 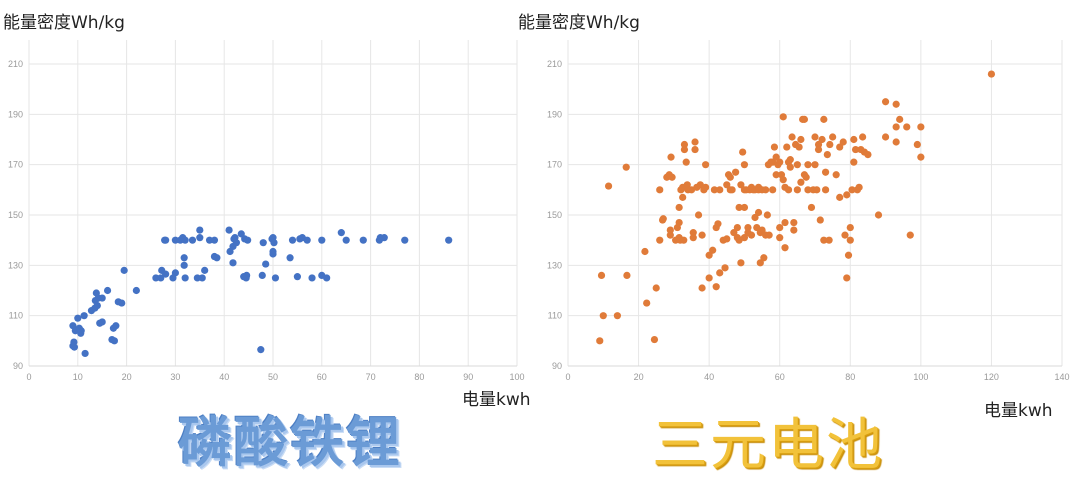 What do you see at coordinates (554, 265) in the screenshot?
I see `y-tick-label: 130` at bounding box center [554, 265].